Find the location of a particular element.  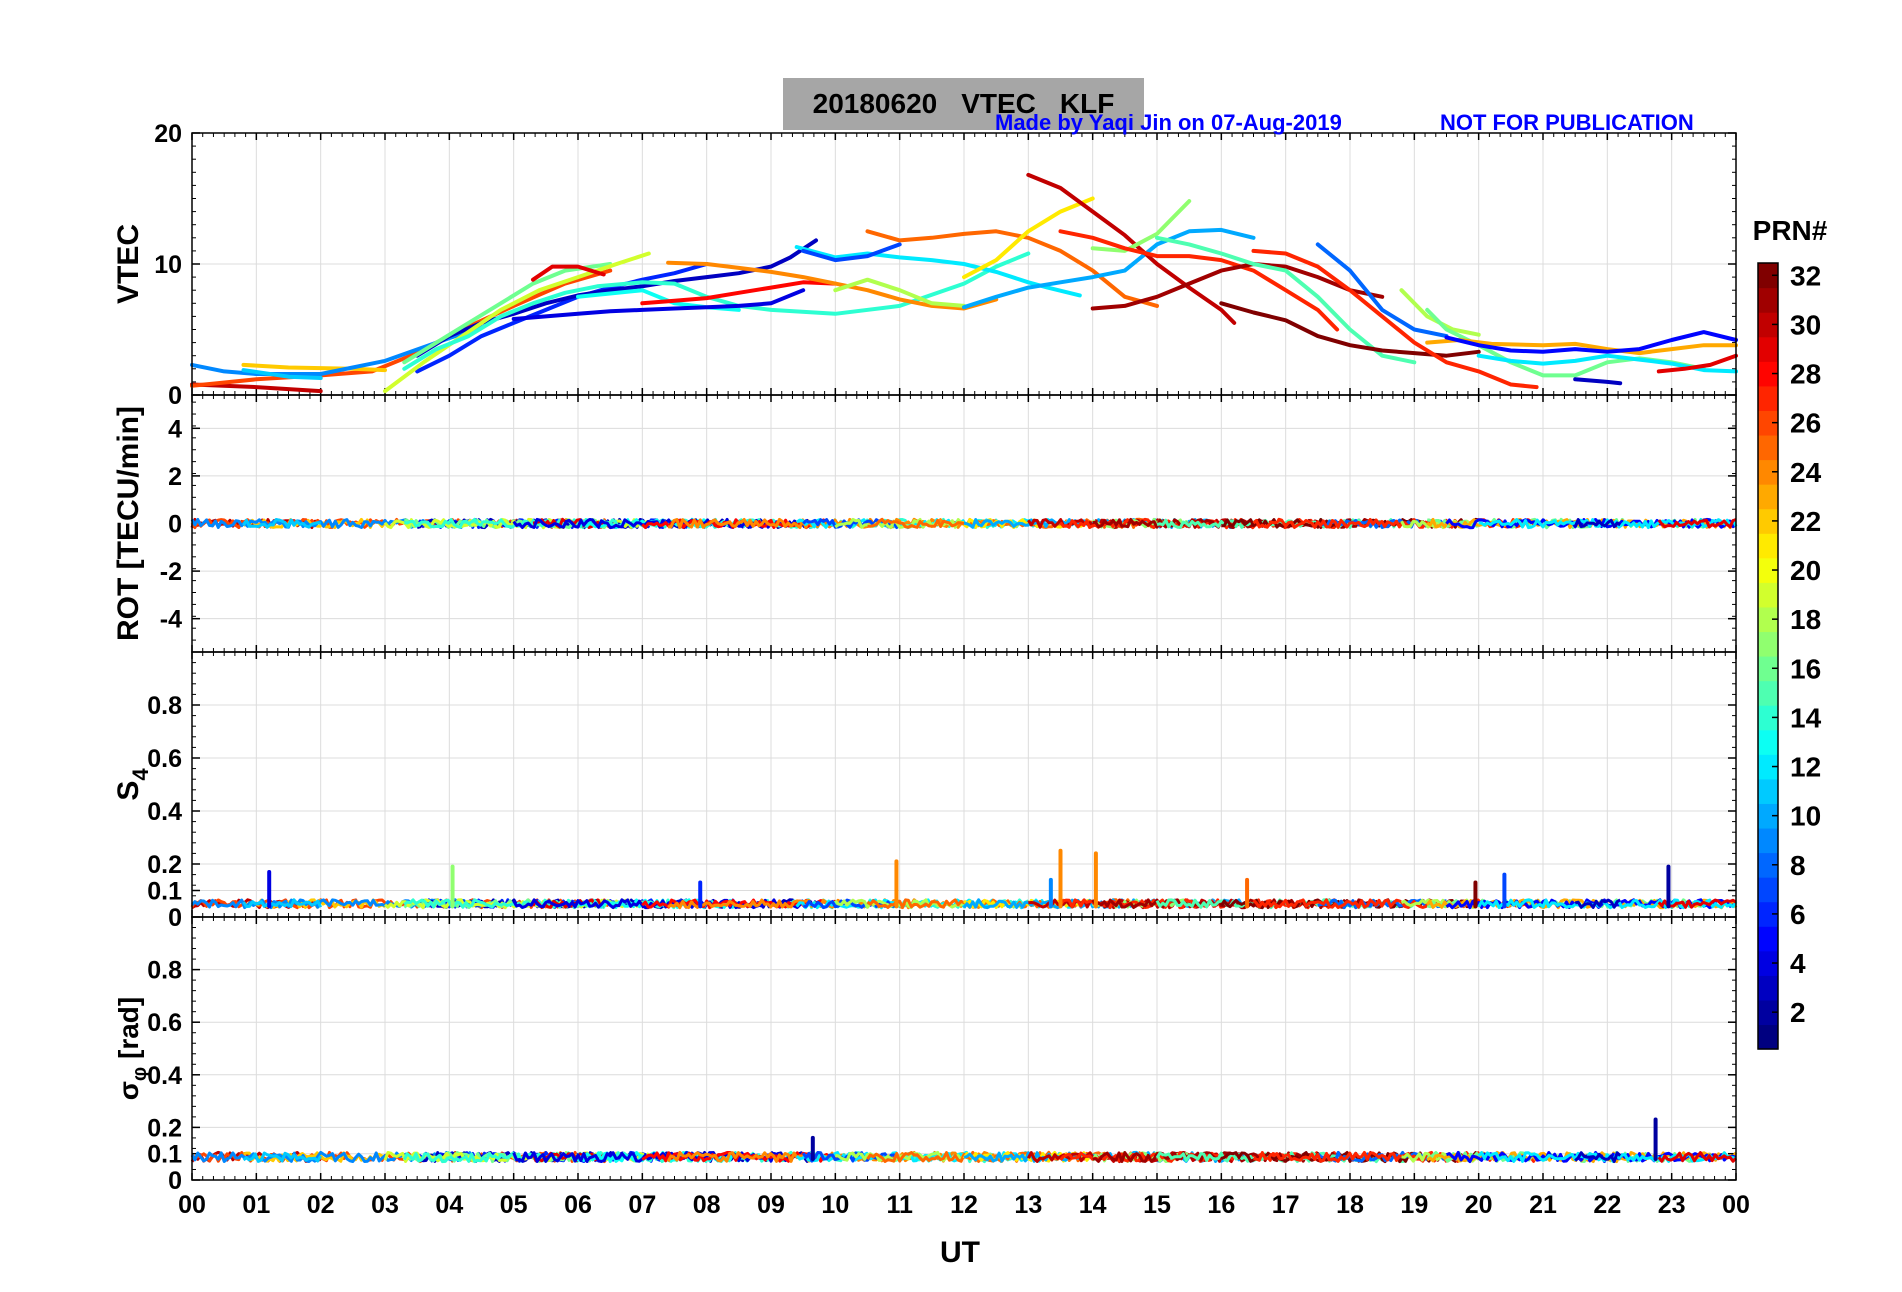

y-axis-label: VTEC is located at coordinates (128, 264).